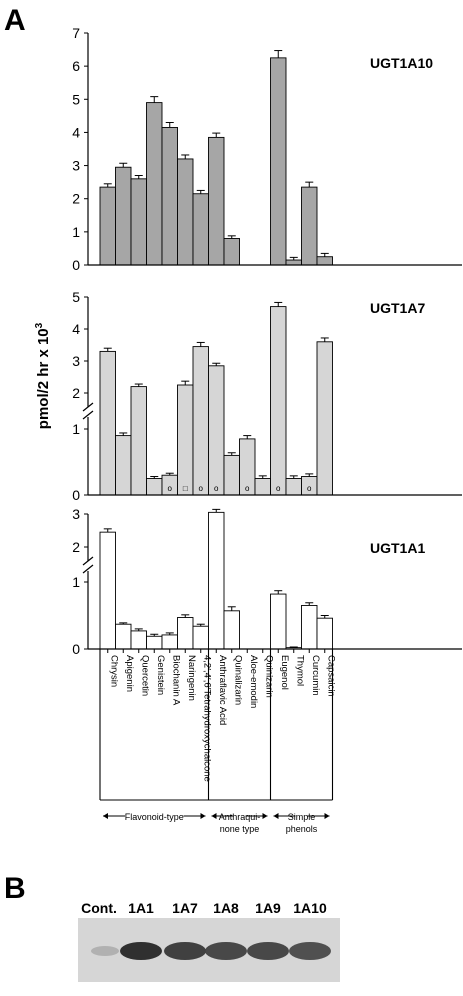  What do you see at coordinates (397, 308) in the screenshot?
I see `chart-title-ugt1a7: UGT1A7` at bounding box center [397, 308].